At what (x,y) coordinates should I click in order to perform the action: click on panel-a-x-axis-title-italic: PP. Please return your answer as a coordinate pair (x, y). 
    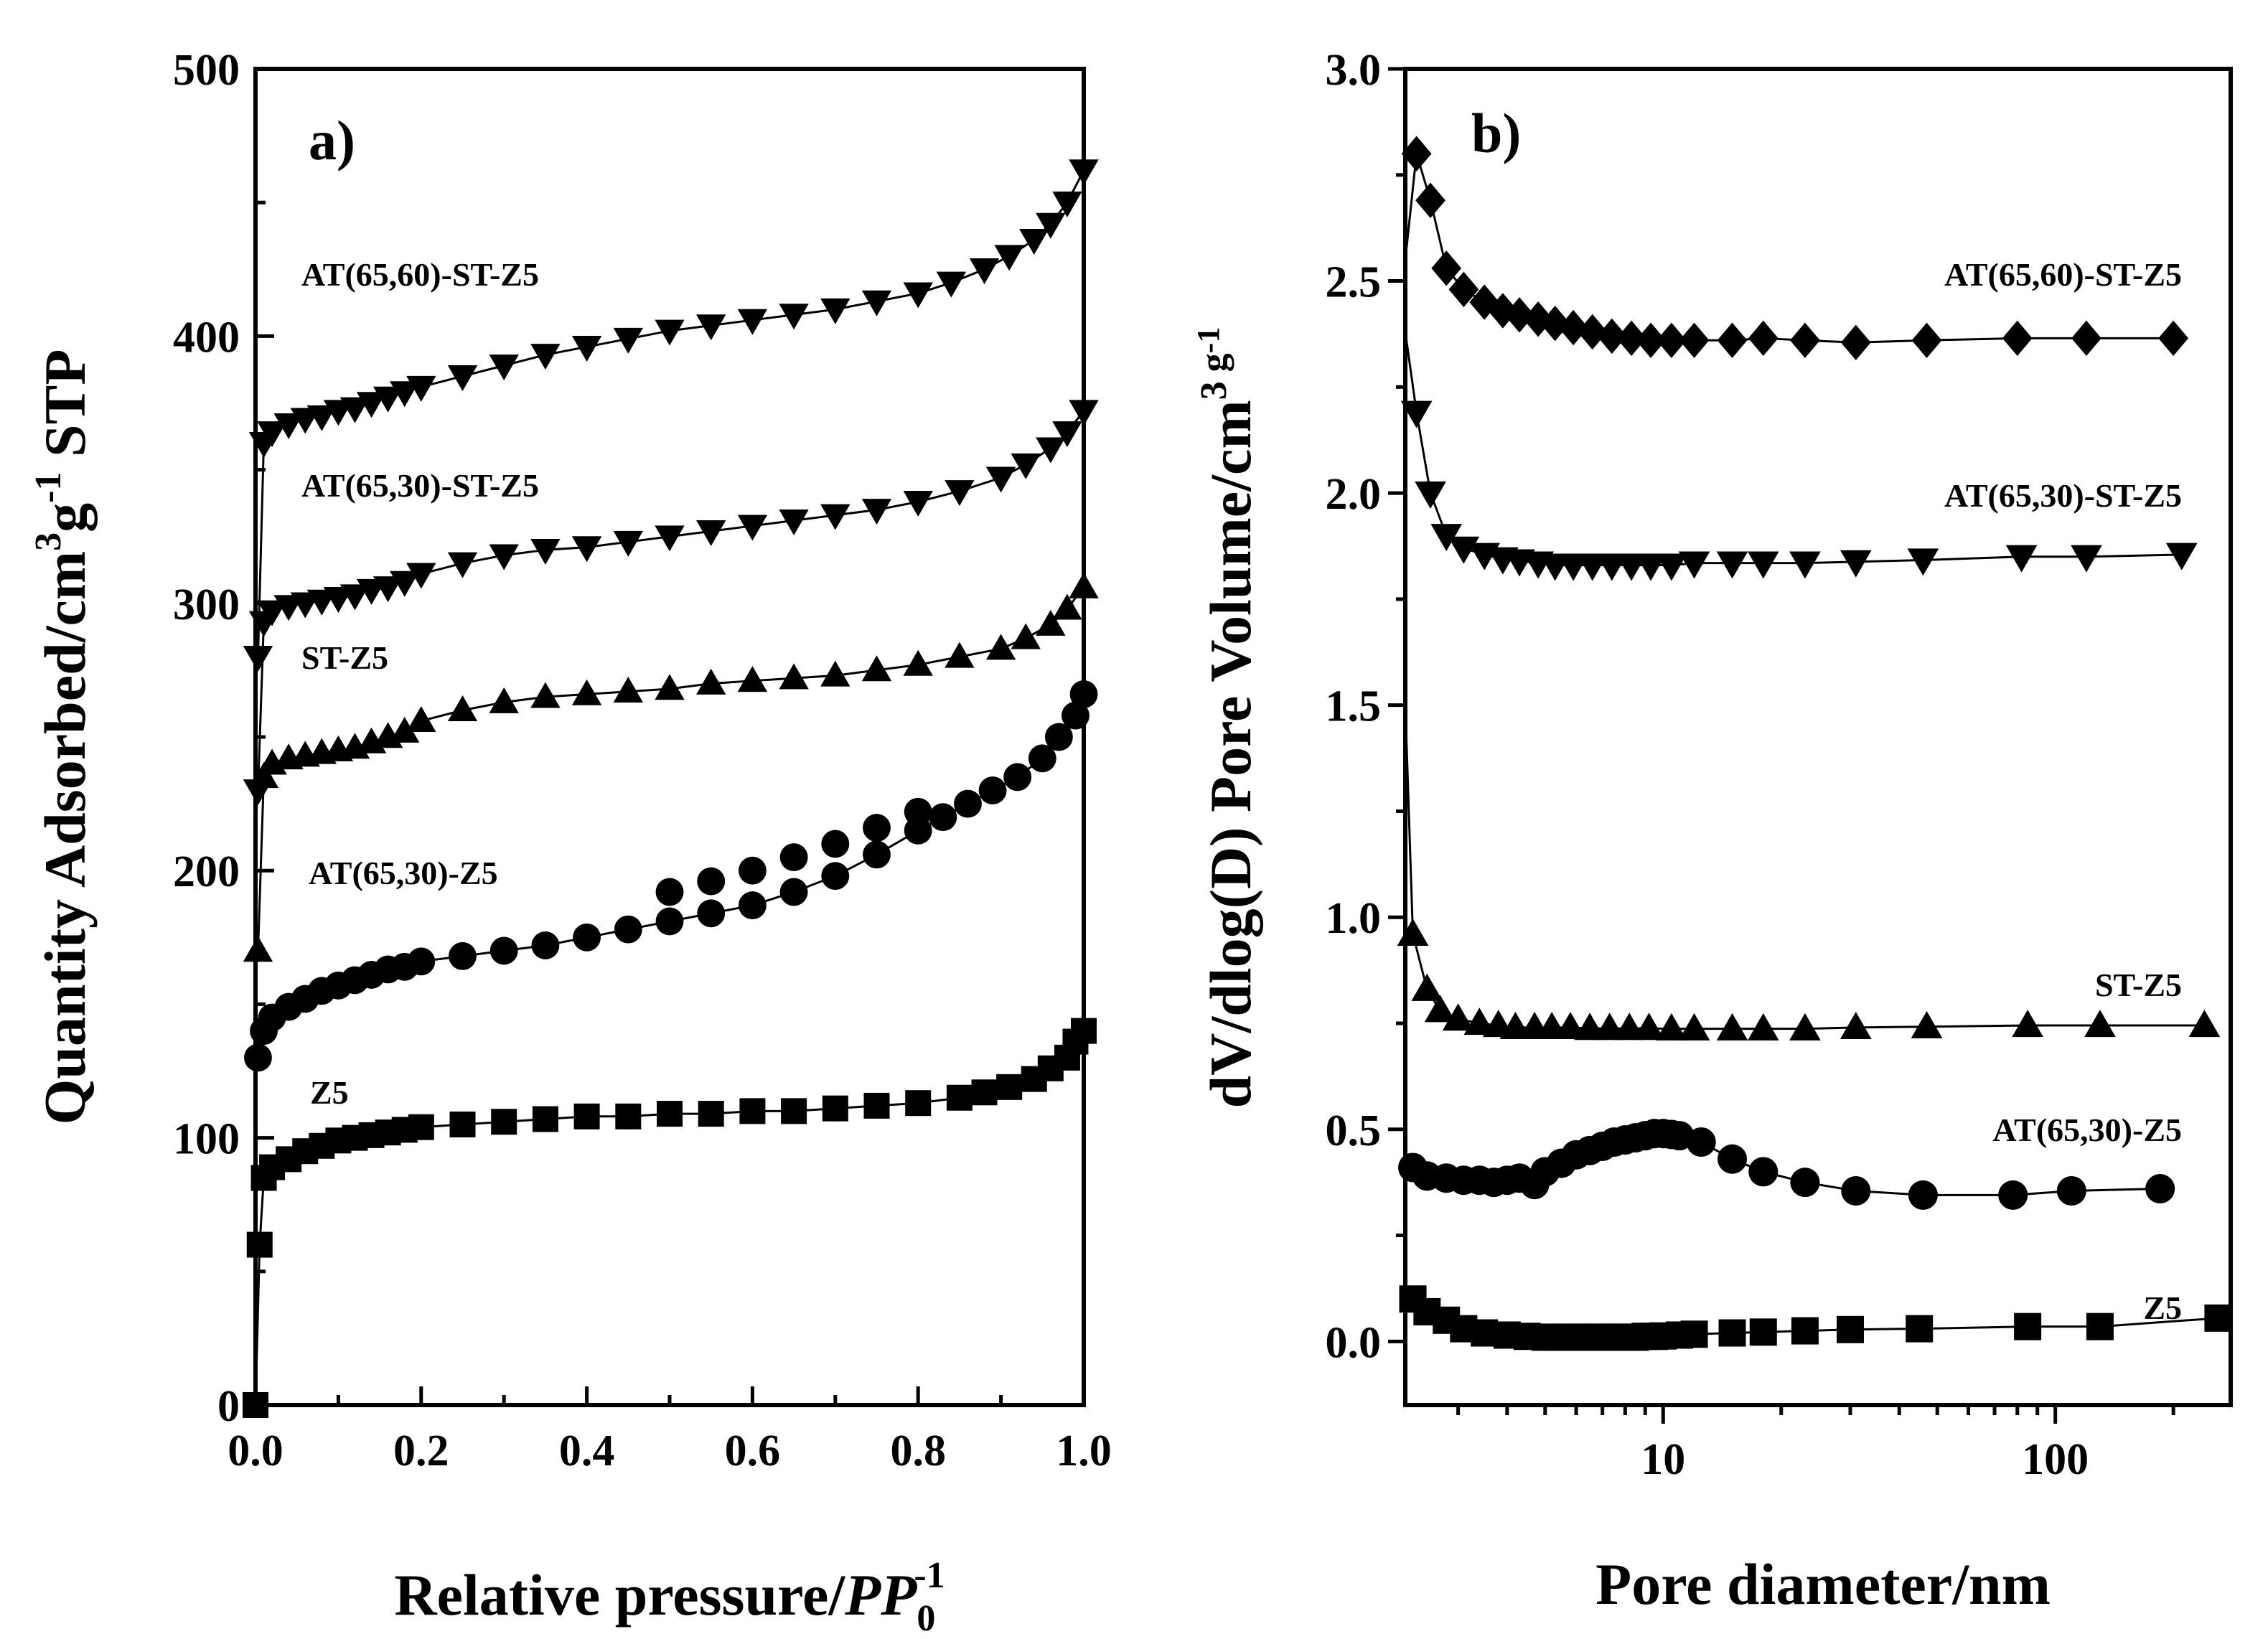
    Looking at the image, I should click on (880, 1595).